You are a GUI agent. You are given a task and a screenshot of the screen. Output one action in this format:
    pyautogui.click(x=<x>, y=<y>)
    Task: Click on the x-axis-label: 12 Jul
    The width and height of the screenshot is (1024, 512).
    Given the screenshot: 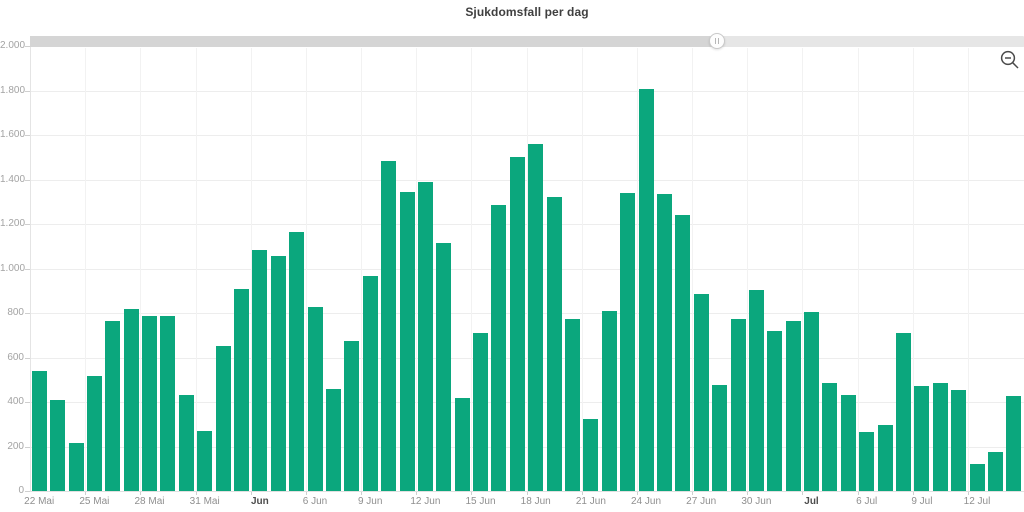 What is the action you would take?
    pyautogui.click(x=977, y=501)
    